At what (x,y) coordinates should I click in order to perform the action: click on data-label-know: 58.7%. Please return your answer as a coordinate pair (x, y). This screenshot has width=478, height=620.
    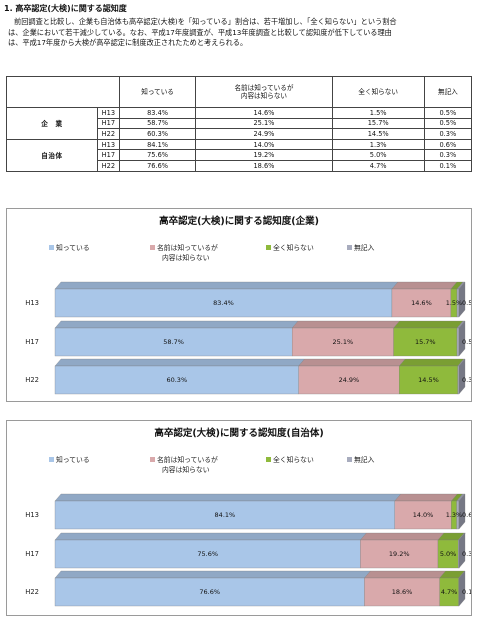
    Looking at the image, I should click on (173, 342).